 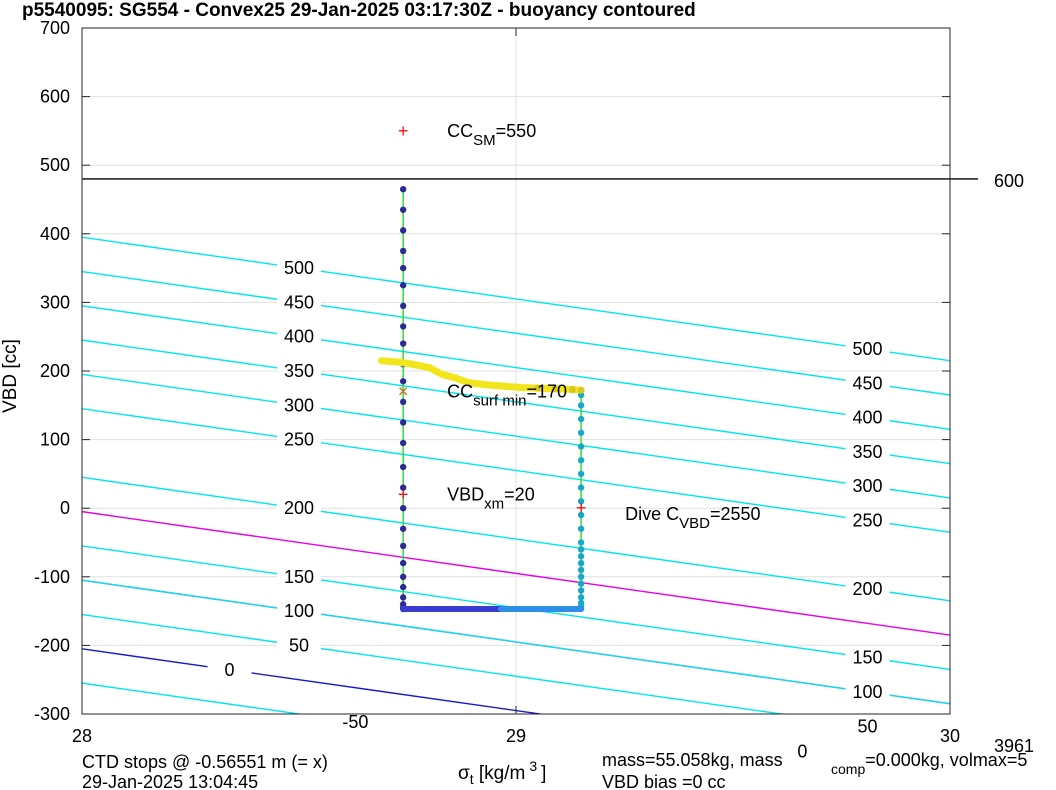 What do you see at coordinates (491, 135) in the screenshot?
I see `marker-label: CCSM=550` at bounding box center [491, 135].